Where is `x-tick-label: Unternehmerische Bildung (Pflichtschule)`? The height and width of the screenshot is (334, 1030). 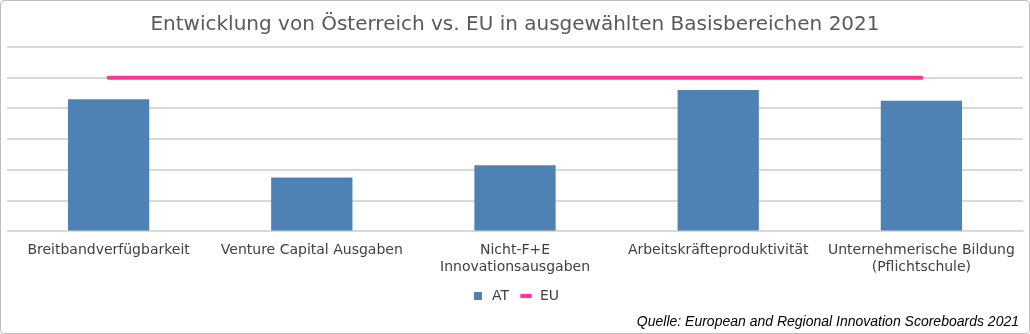 x-tick-label: Unternehmerische Bildung (Pflichtschule) is located at coordinates (921, 258).